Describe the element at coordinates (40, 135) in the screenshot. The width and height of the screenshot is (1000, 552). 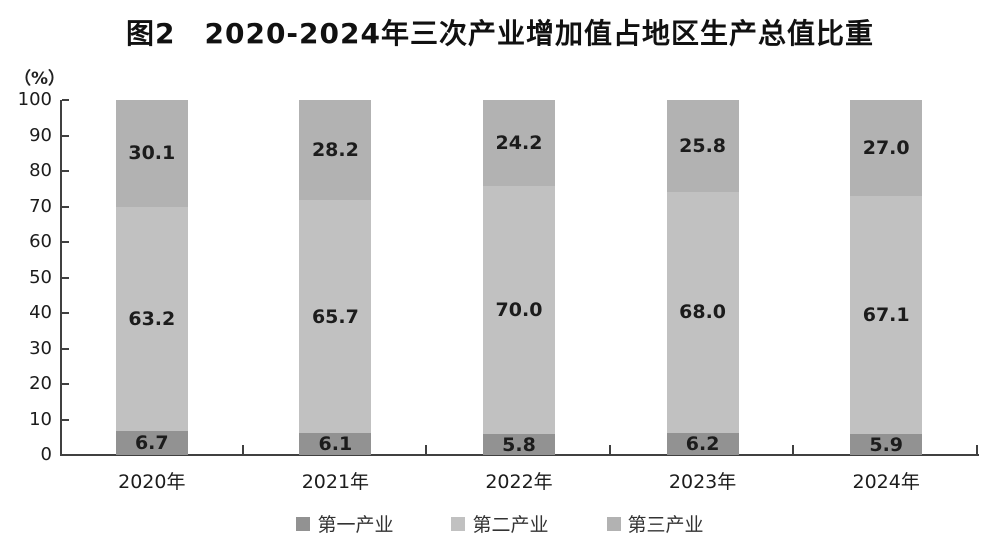
I see `y-tick-label: 90` at that location.